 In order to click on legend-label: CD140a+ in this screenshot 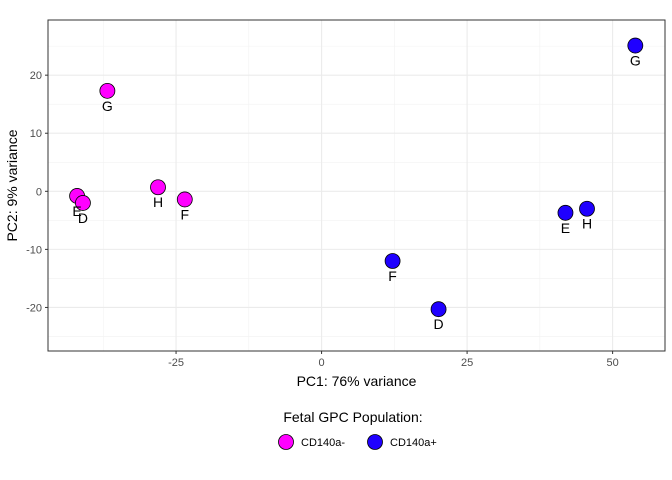, I will do `click(413, 443)`.